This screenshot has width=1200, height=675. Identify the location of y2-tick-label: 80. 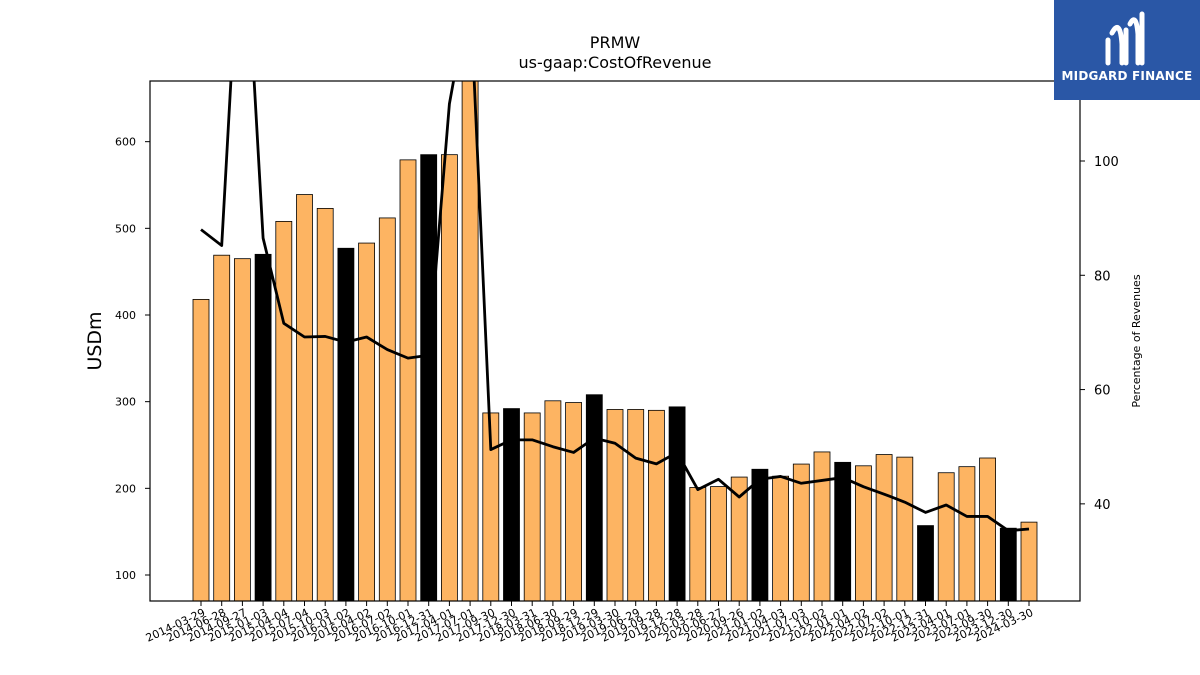
(1102, 276).